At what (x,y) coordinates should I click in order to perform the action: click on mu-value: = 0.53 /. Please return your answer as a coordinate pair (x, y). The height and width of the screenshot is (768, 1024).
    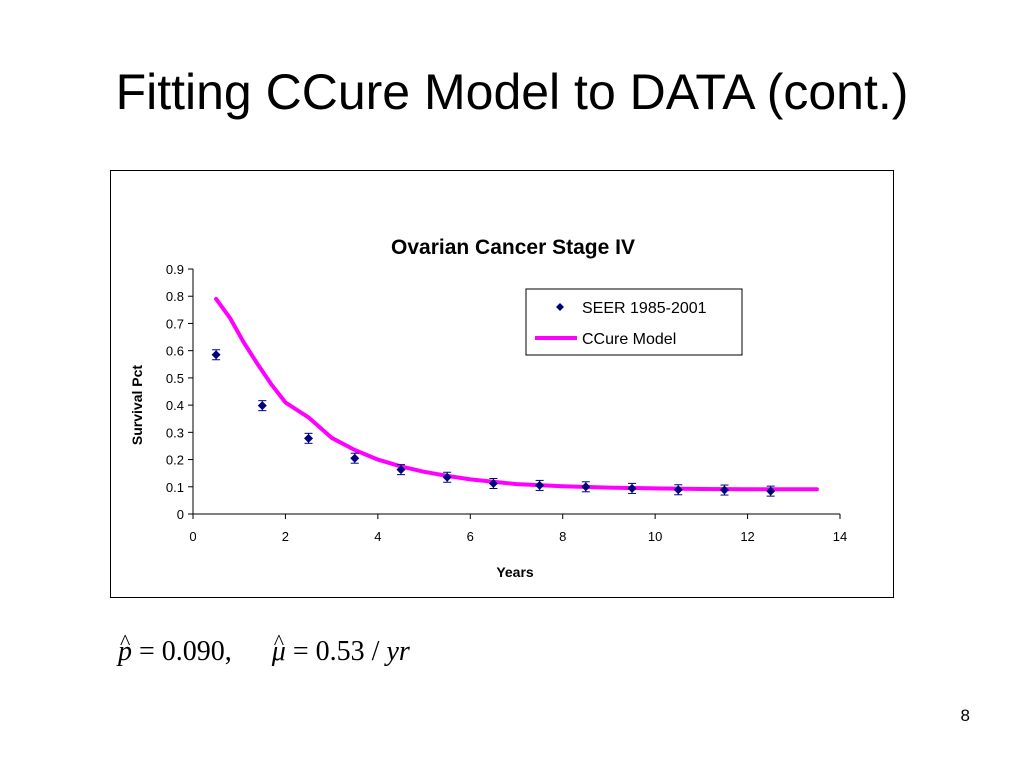
    Looking at the image, I should click on (336, 651).